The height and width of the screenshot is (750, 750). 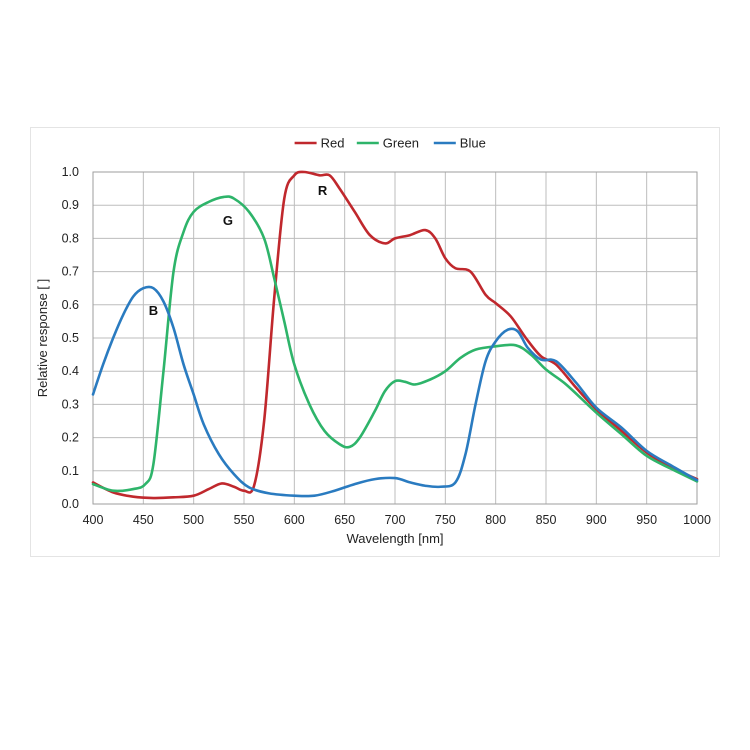 What do you see at coordinates (323, 190) in the screenshot?
I see `annotation-r: R` at bounding box center [323, 190].